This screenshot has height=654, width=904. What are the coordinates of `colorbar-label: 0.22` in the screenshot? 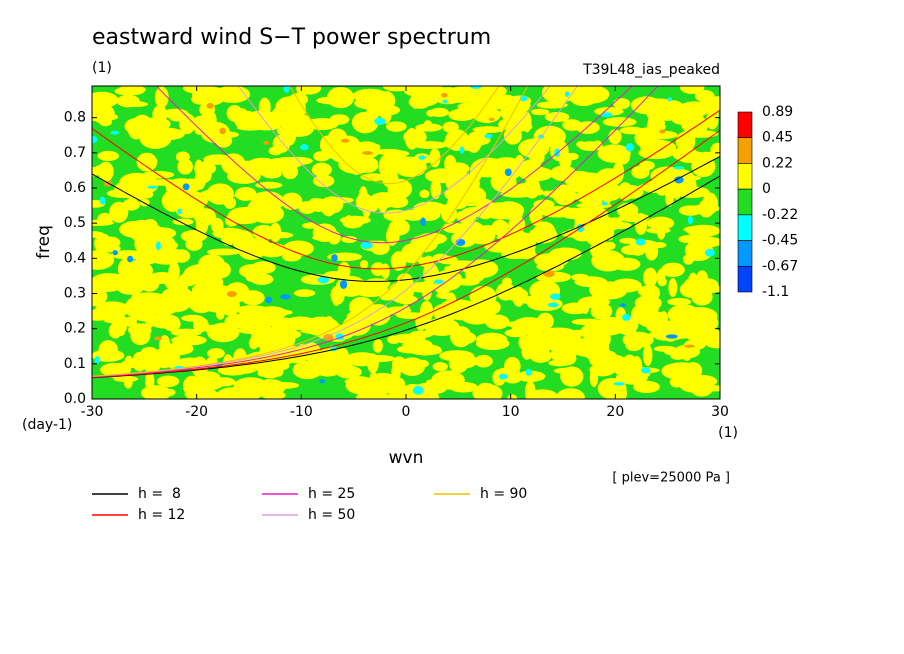 It's located at (777, 163).